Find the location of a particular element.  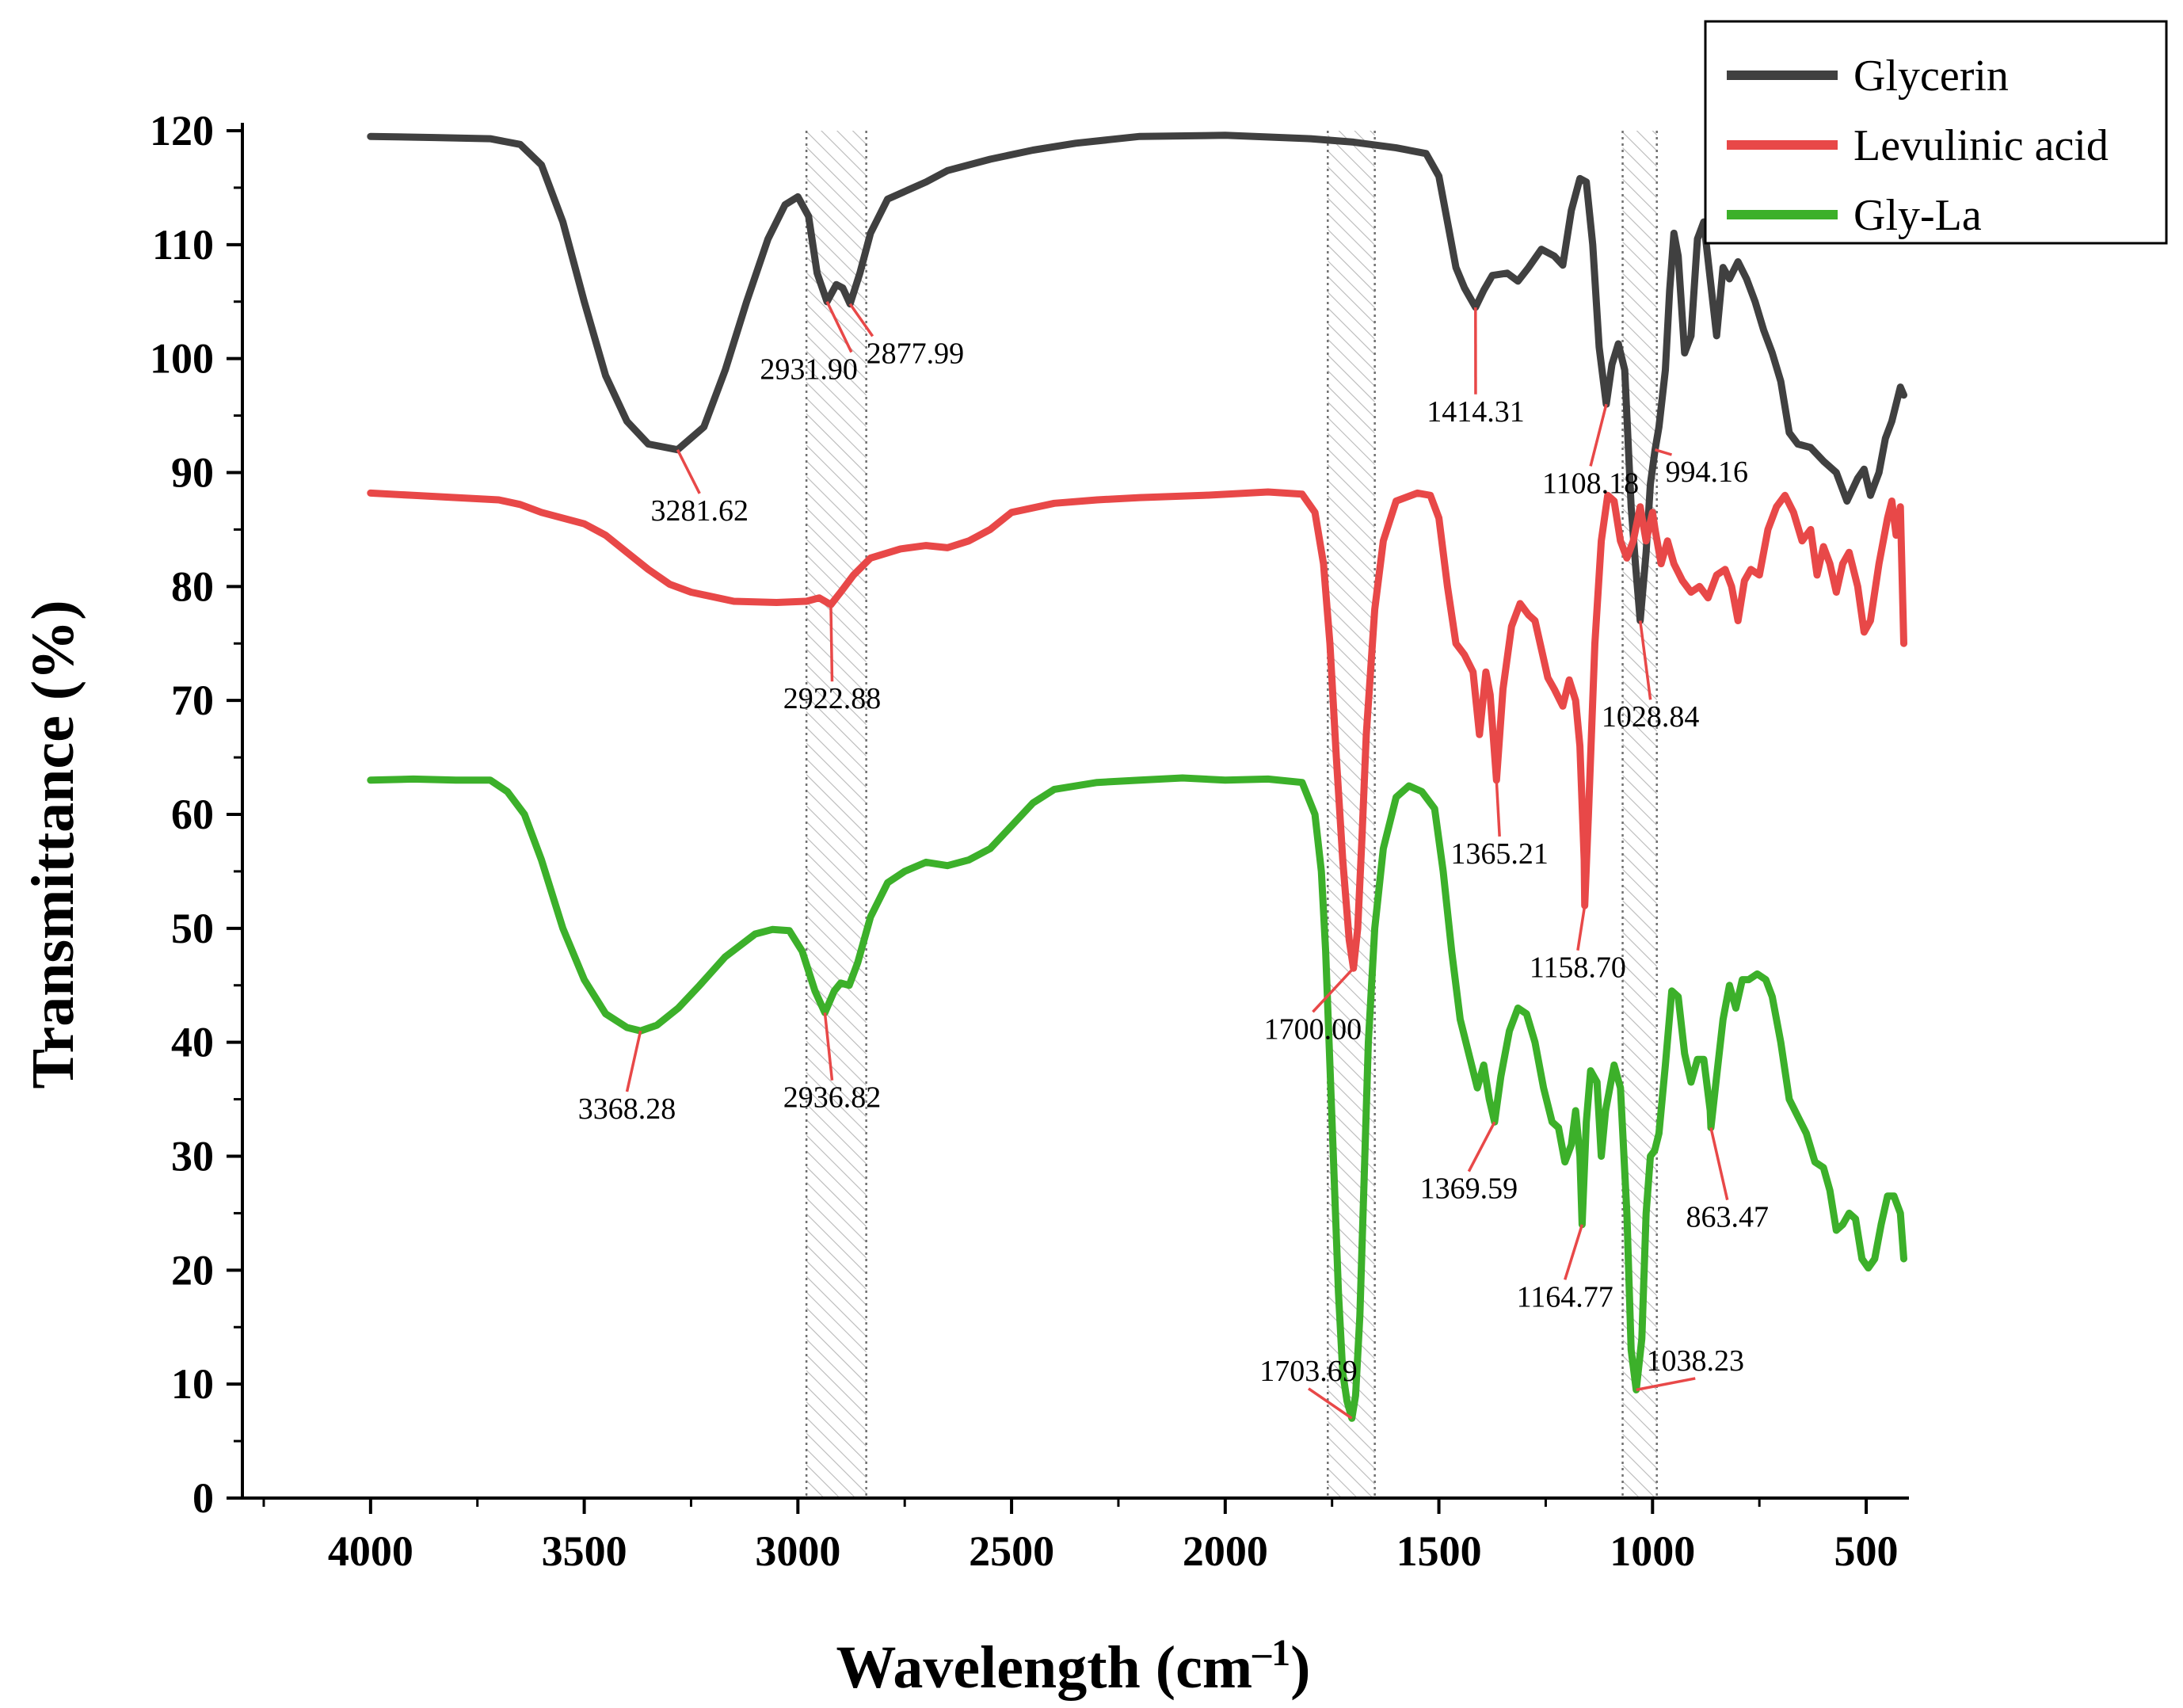

y-tick-label-120: 120 is located at coordinates (182, 131).